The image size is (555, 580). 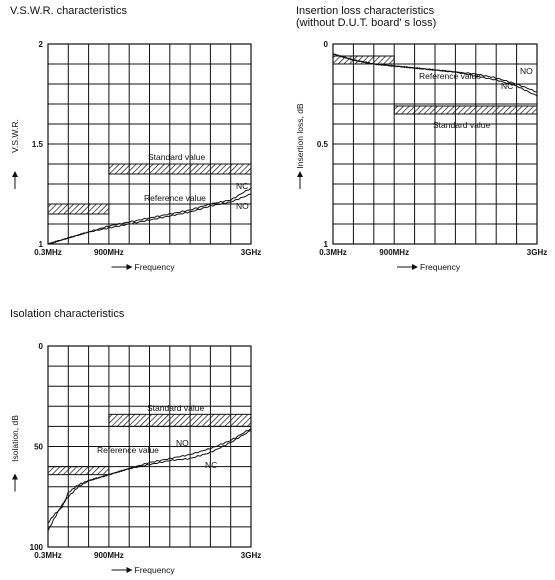 I want to click on y-axis-label: Isolation, dB, so click(x=15, y=438).